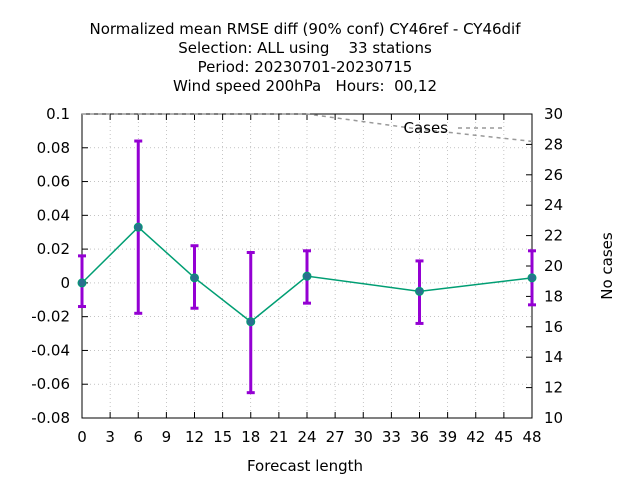  What do you see at coordinates (363, 437) in the screenshot?
I see `x-tick-label: 30` at bounding box center [363, 437].